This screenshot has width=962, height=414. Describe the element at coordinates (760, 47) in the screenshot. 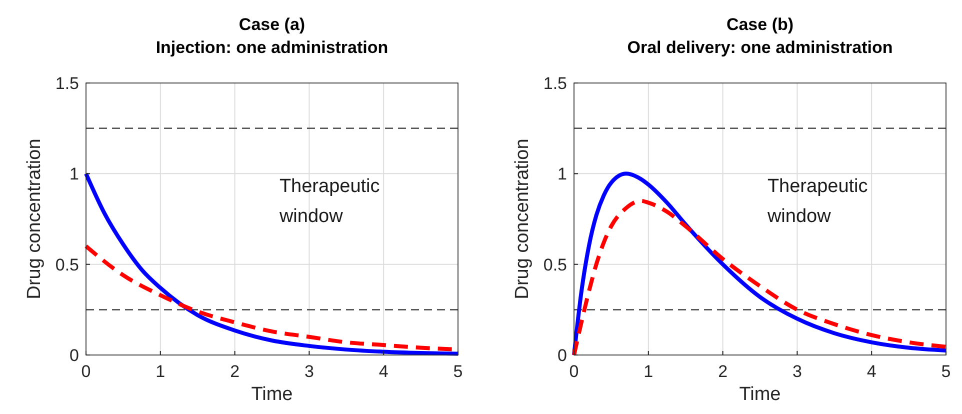

I see `chart-subtitle: Oral delivery: one administration` at that location.